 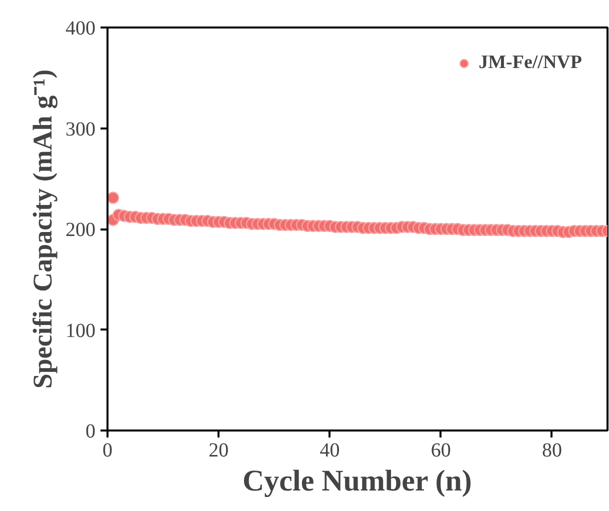 I want to click on legend-label: JM-Fe//NVP, so click(x=530, y=63).